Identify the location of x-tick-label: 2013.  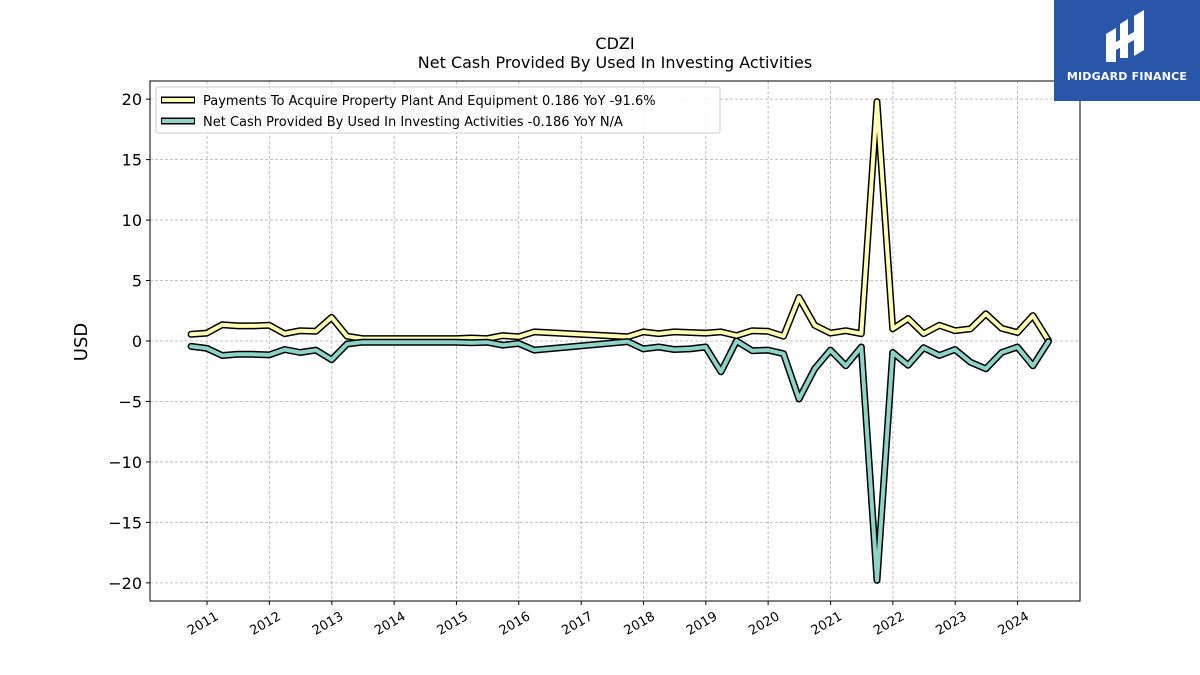
(328, 624).